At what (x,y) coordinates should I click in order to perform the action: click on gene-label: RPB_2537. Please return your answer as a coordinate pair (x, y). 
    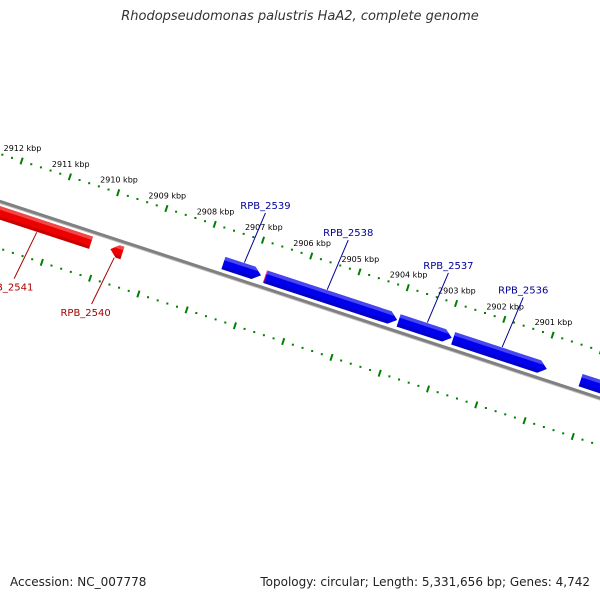
    Looking at the image, I should click on (448, 266).